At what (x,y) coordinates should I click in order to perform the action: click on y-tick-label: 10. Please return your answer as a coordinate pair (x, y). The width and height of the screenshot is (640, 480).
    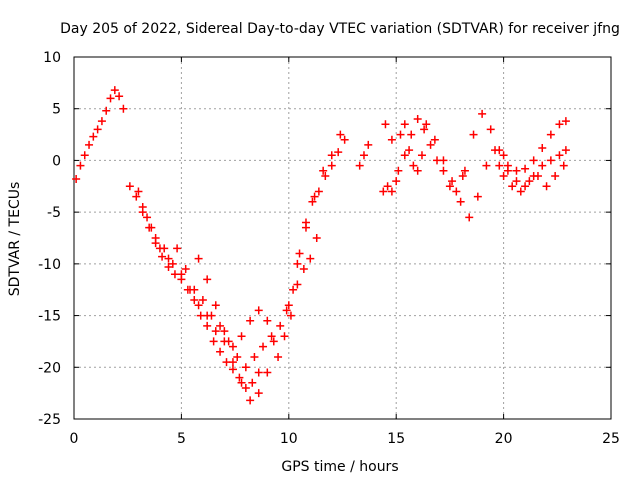
    Looking at the image, I should click on (52, 58).